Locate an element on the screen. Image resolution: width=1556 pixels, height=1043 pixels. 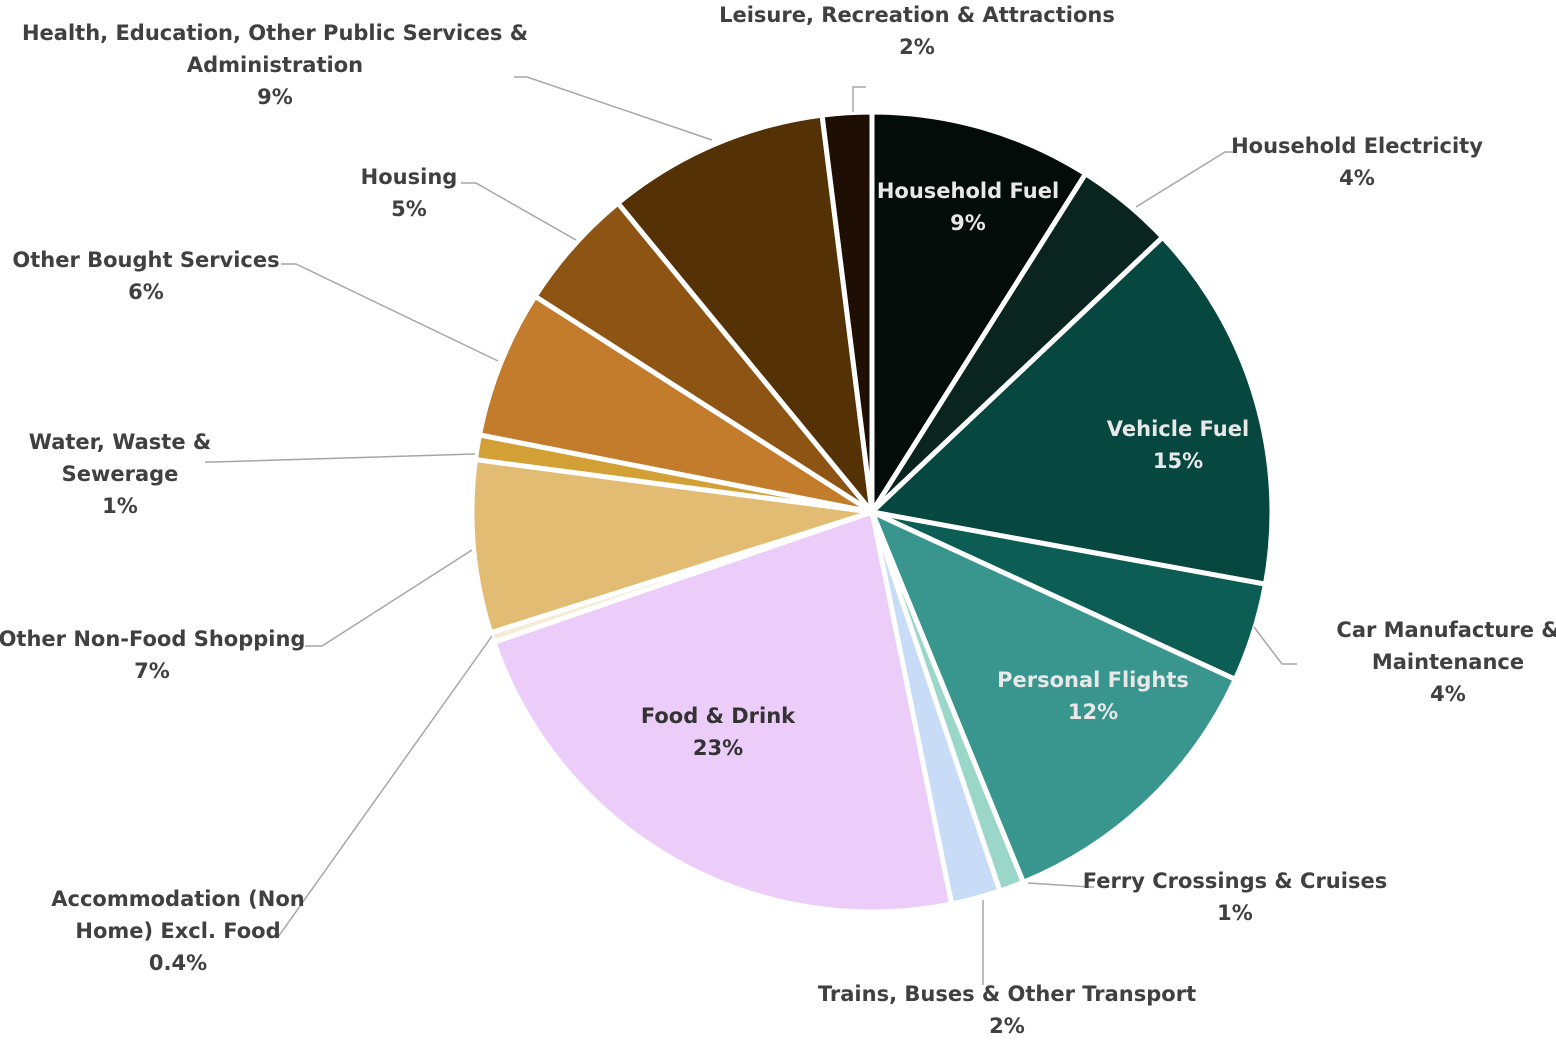
slice-category-label: Food & Drink is located at coordinates (718, 716).